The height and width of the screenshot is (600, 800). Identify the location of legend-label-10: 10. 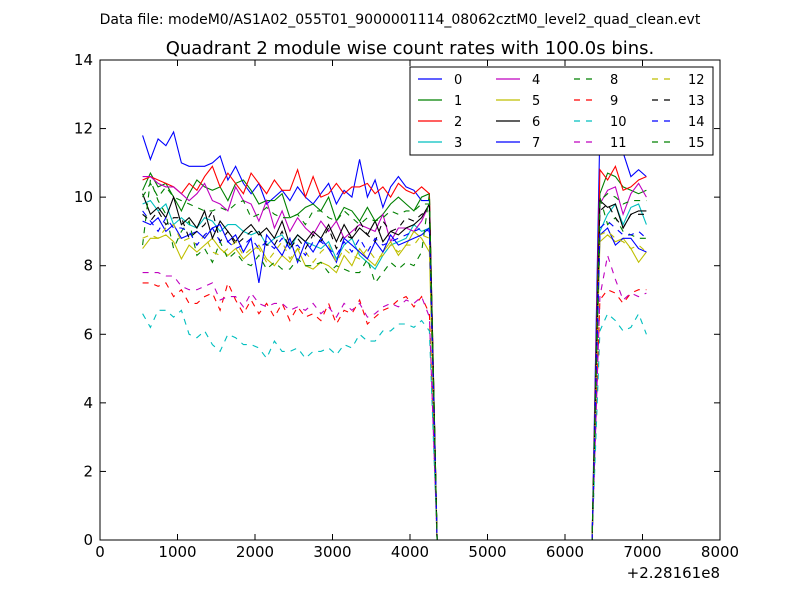
(618, 122).